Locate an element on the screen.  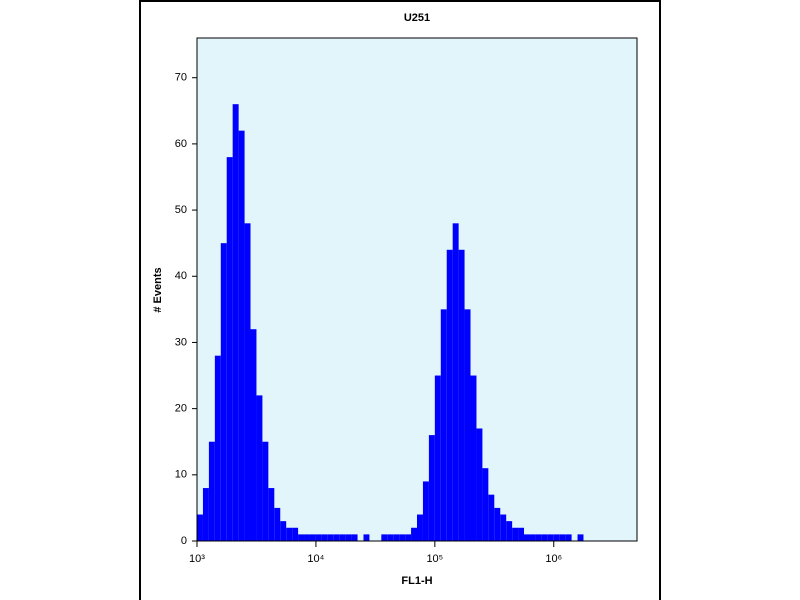
y-tick-label: 10 is located at coordinates (181, 475).